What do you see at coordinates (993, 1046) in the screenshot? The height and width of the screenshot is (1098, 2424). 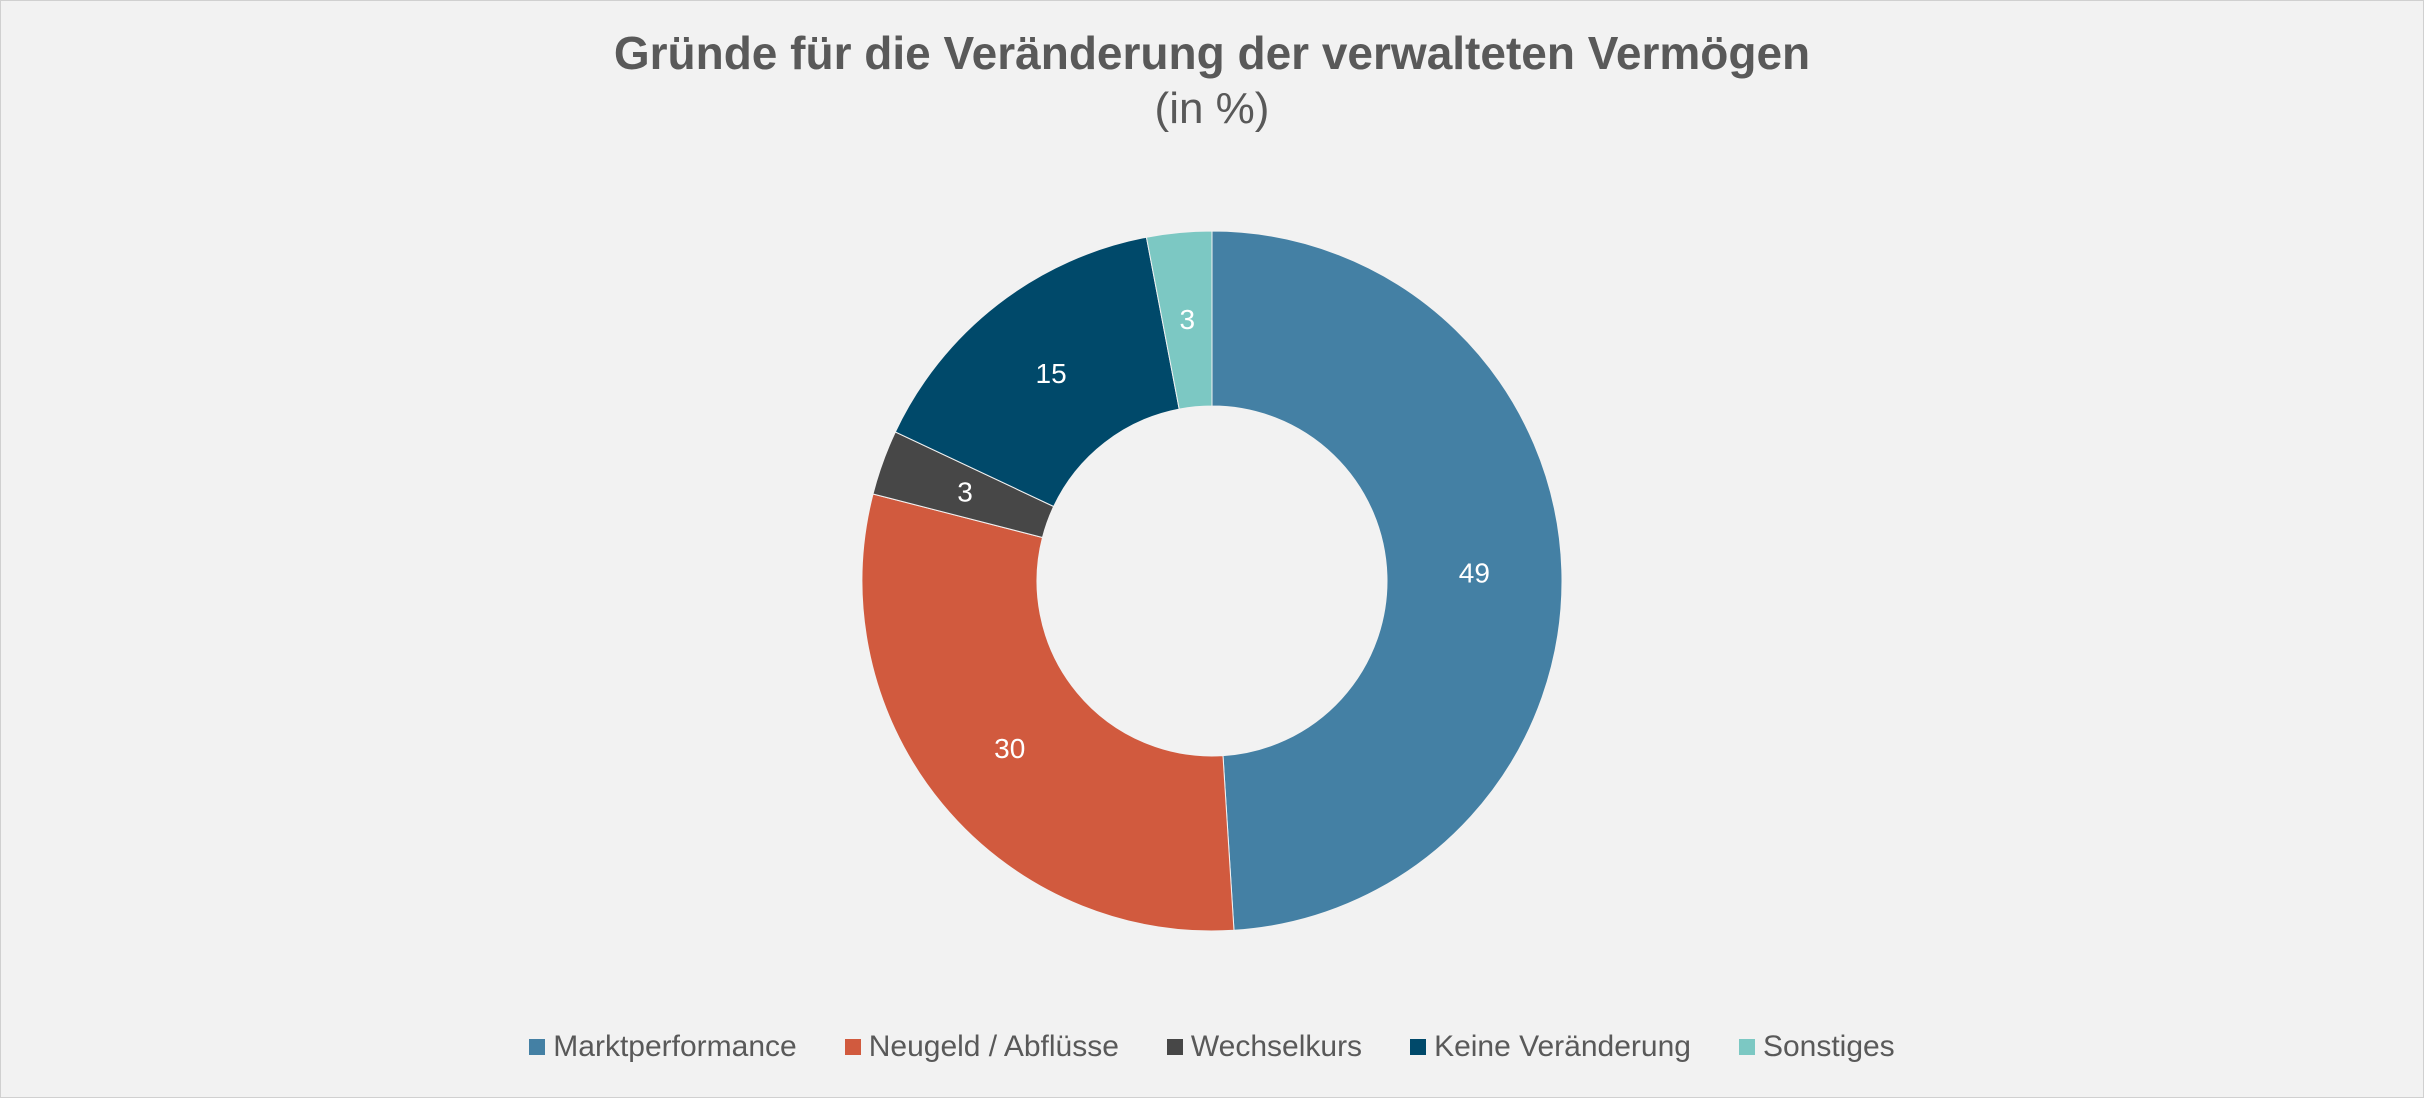 I see `legend-label-1: Neugeld / Abflüsse` at bounding box center [993, 1046].